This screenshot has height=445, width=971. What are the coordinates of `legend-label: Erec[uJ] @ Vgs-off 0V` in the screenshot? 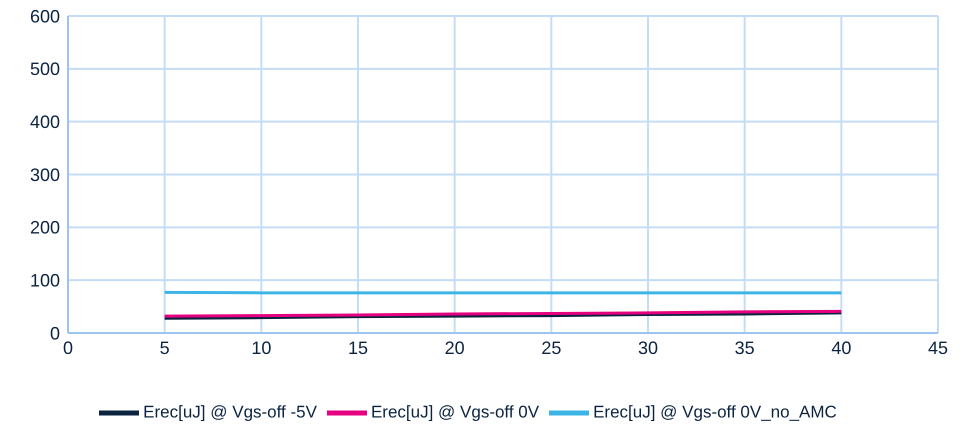 It's located at (455, 412).